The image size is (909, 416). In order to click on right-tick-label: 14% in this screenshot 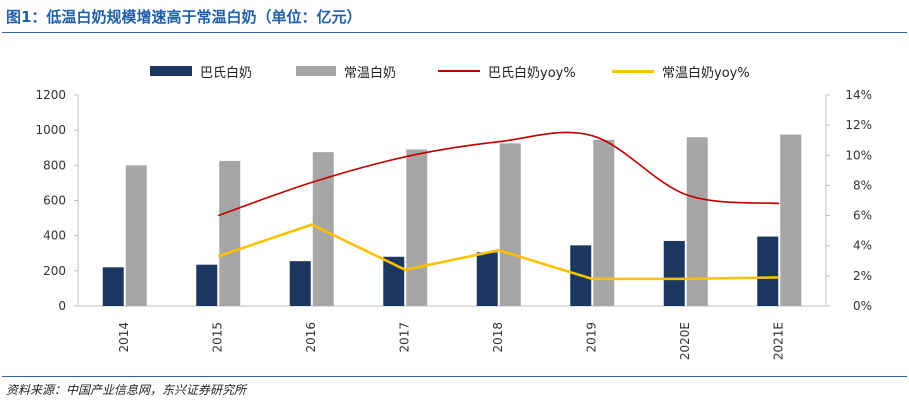, I will do `click(858, 95)`.